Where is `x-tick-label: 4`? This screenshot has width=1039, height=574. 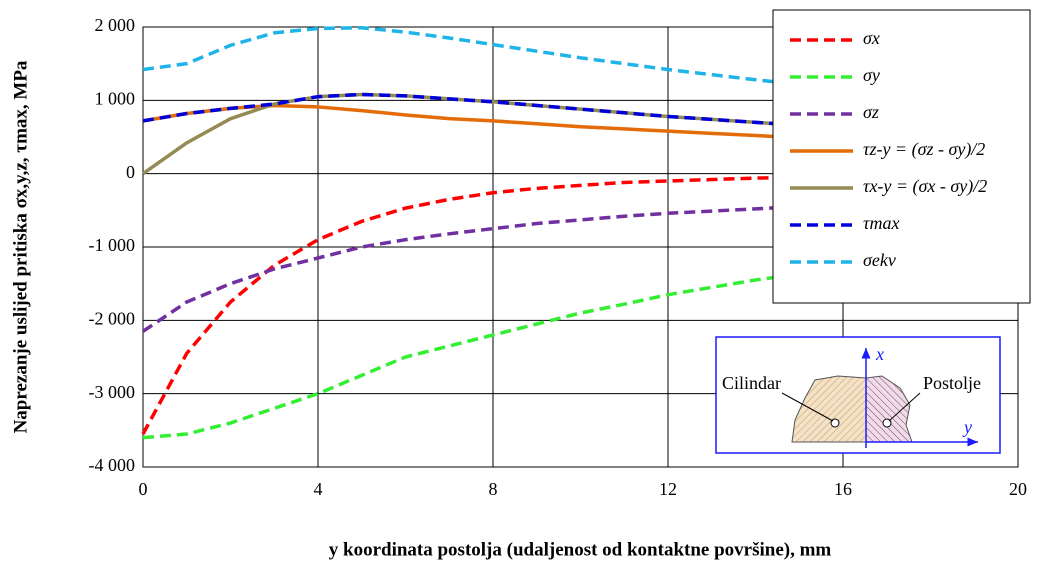 x-tick-label: 4 is located at coordinates (318, 489).